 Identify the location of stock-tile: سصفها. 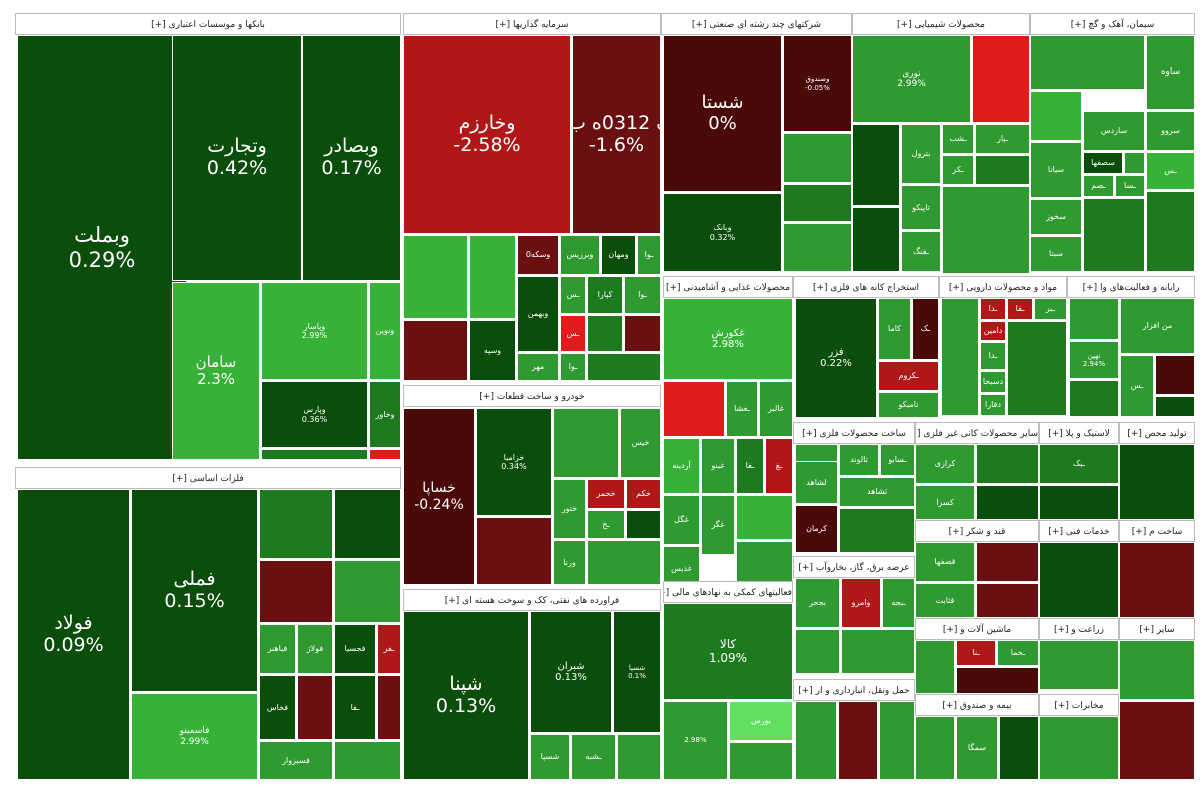
(1103, 163).